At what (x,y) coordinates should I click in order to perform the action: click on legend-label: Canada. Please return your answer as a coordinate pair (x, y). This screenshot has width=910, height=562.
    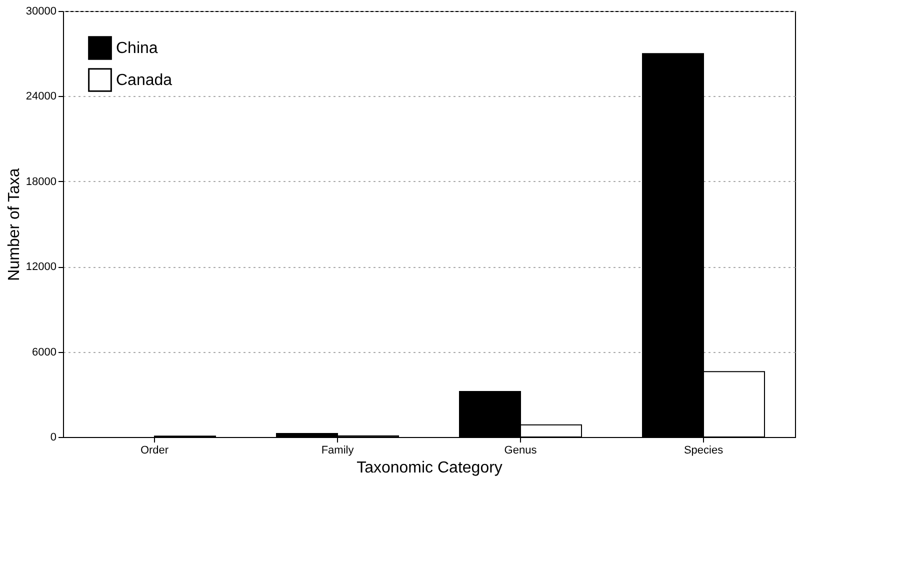
    Looking at the image, I should click on (144, 80).